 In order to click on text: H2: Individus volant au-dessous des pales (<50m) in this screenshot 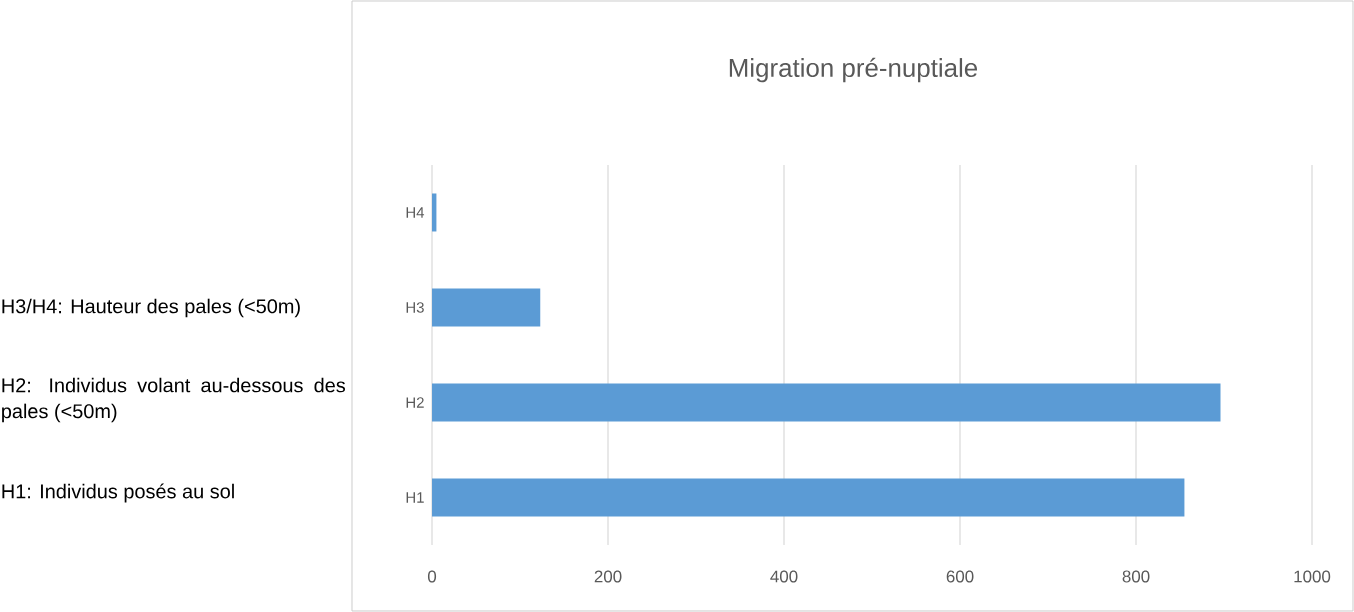, I will do `click(174, 400)`.